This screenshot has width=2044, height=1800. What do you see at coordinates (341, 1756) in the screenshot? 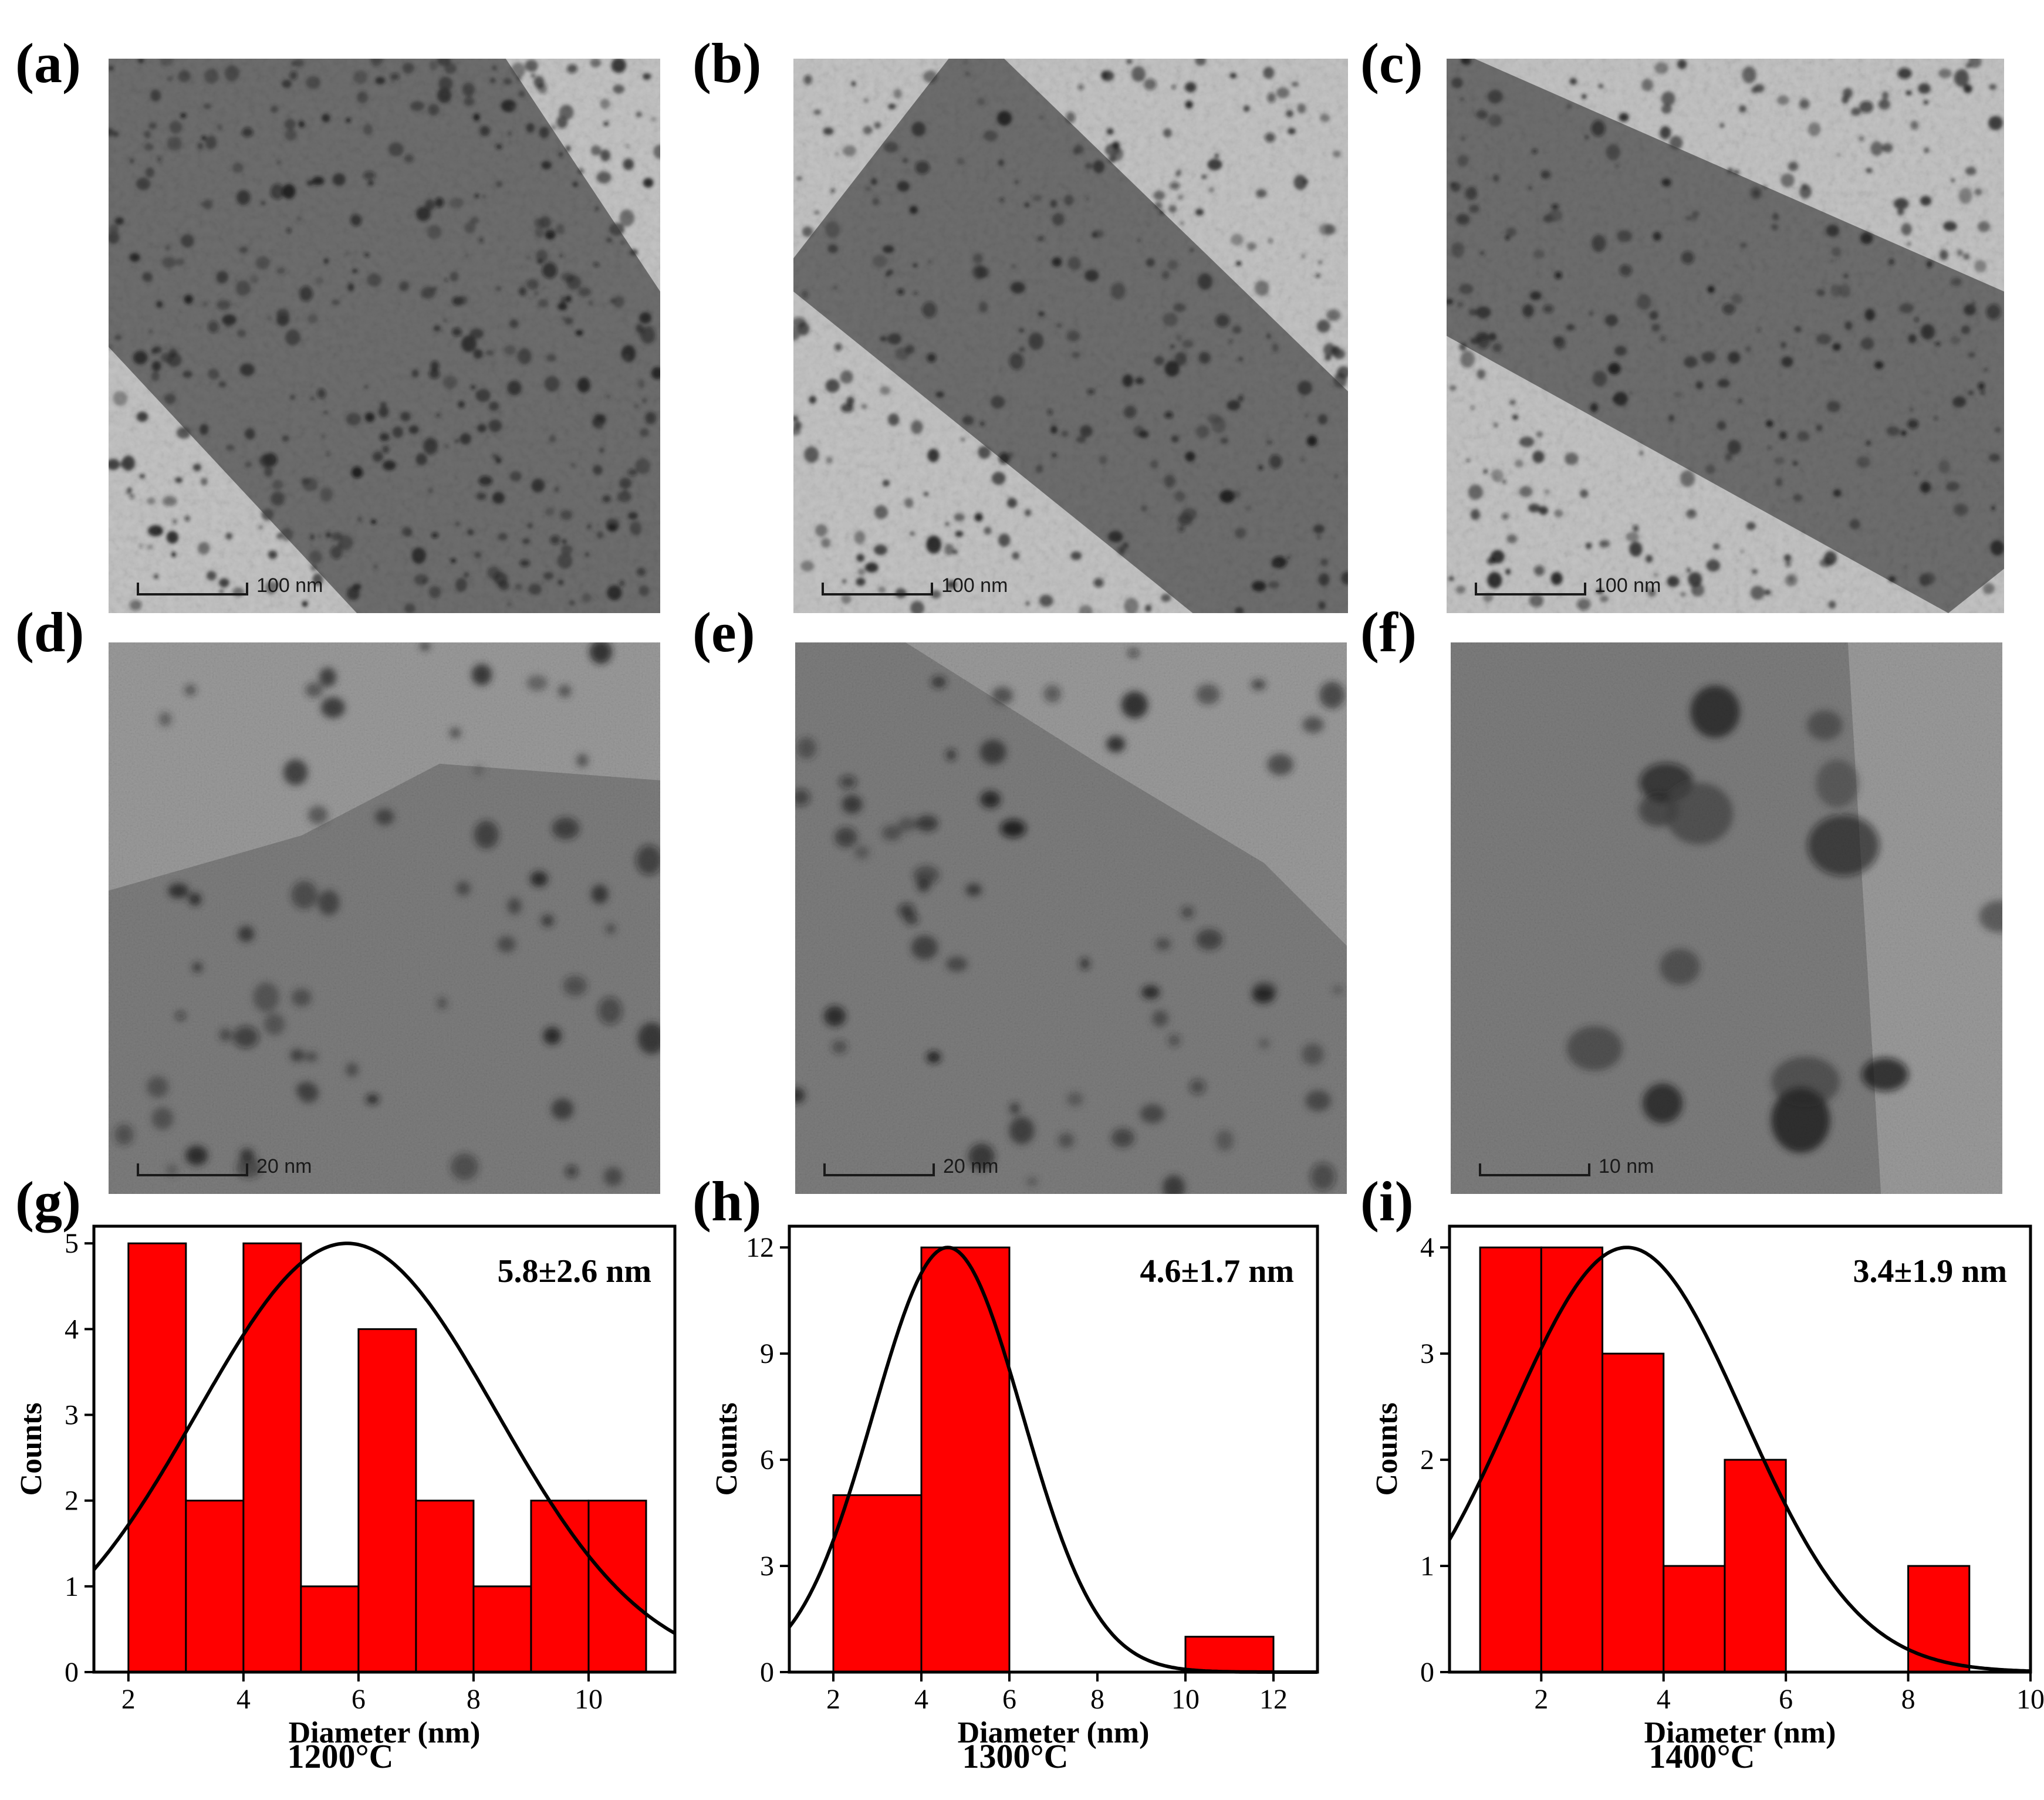
I see `condition-label-1200: 1200°C` at bounding box center [341, 1756].